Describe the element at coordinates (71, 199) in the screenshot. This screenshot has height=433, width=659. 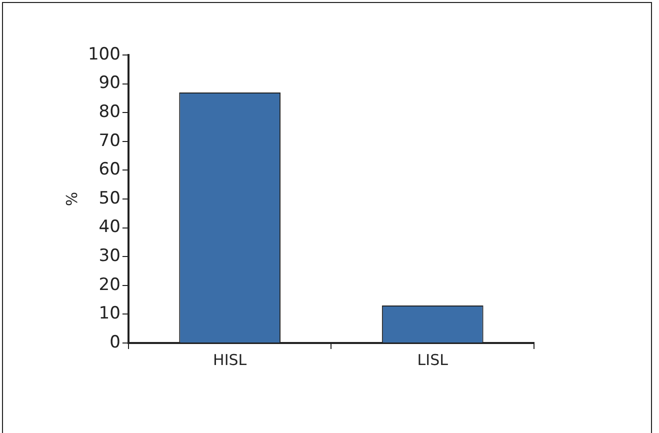
I see `y-axis-title: %` at that location.